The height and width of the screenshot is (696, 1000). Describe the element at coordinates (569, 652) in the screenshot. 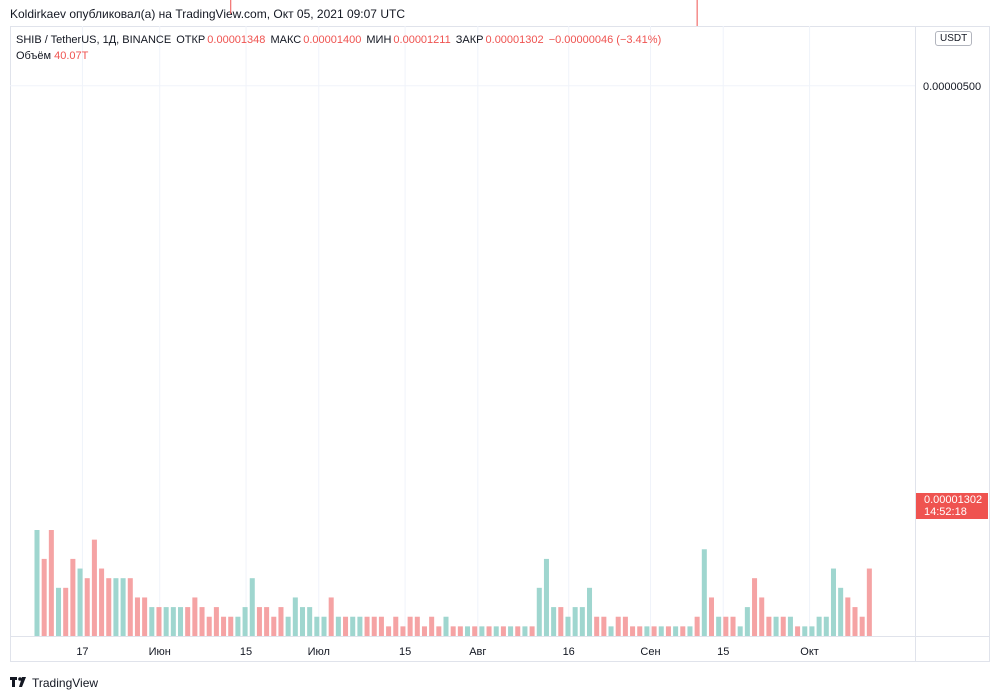

I see `time-axis-tick: 16` at that location.